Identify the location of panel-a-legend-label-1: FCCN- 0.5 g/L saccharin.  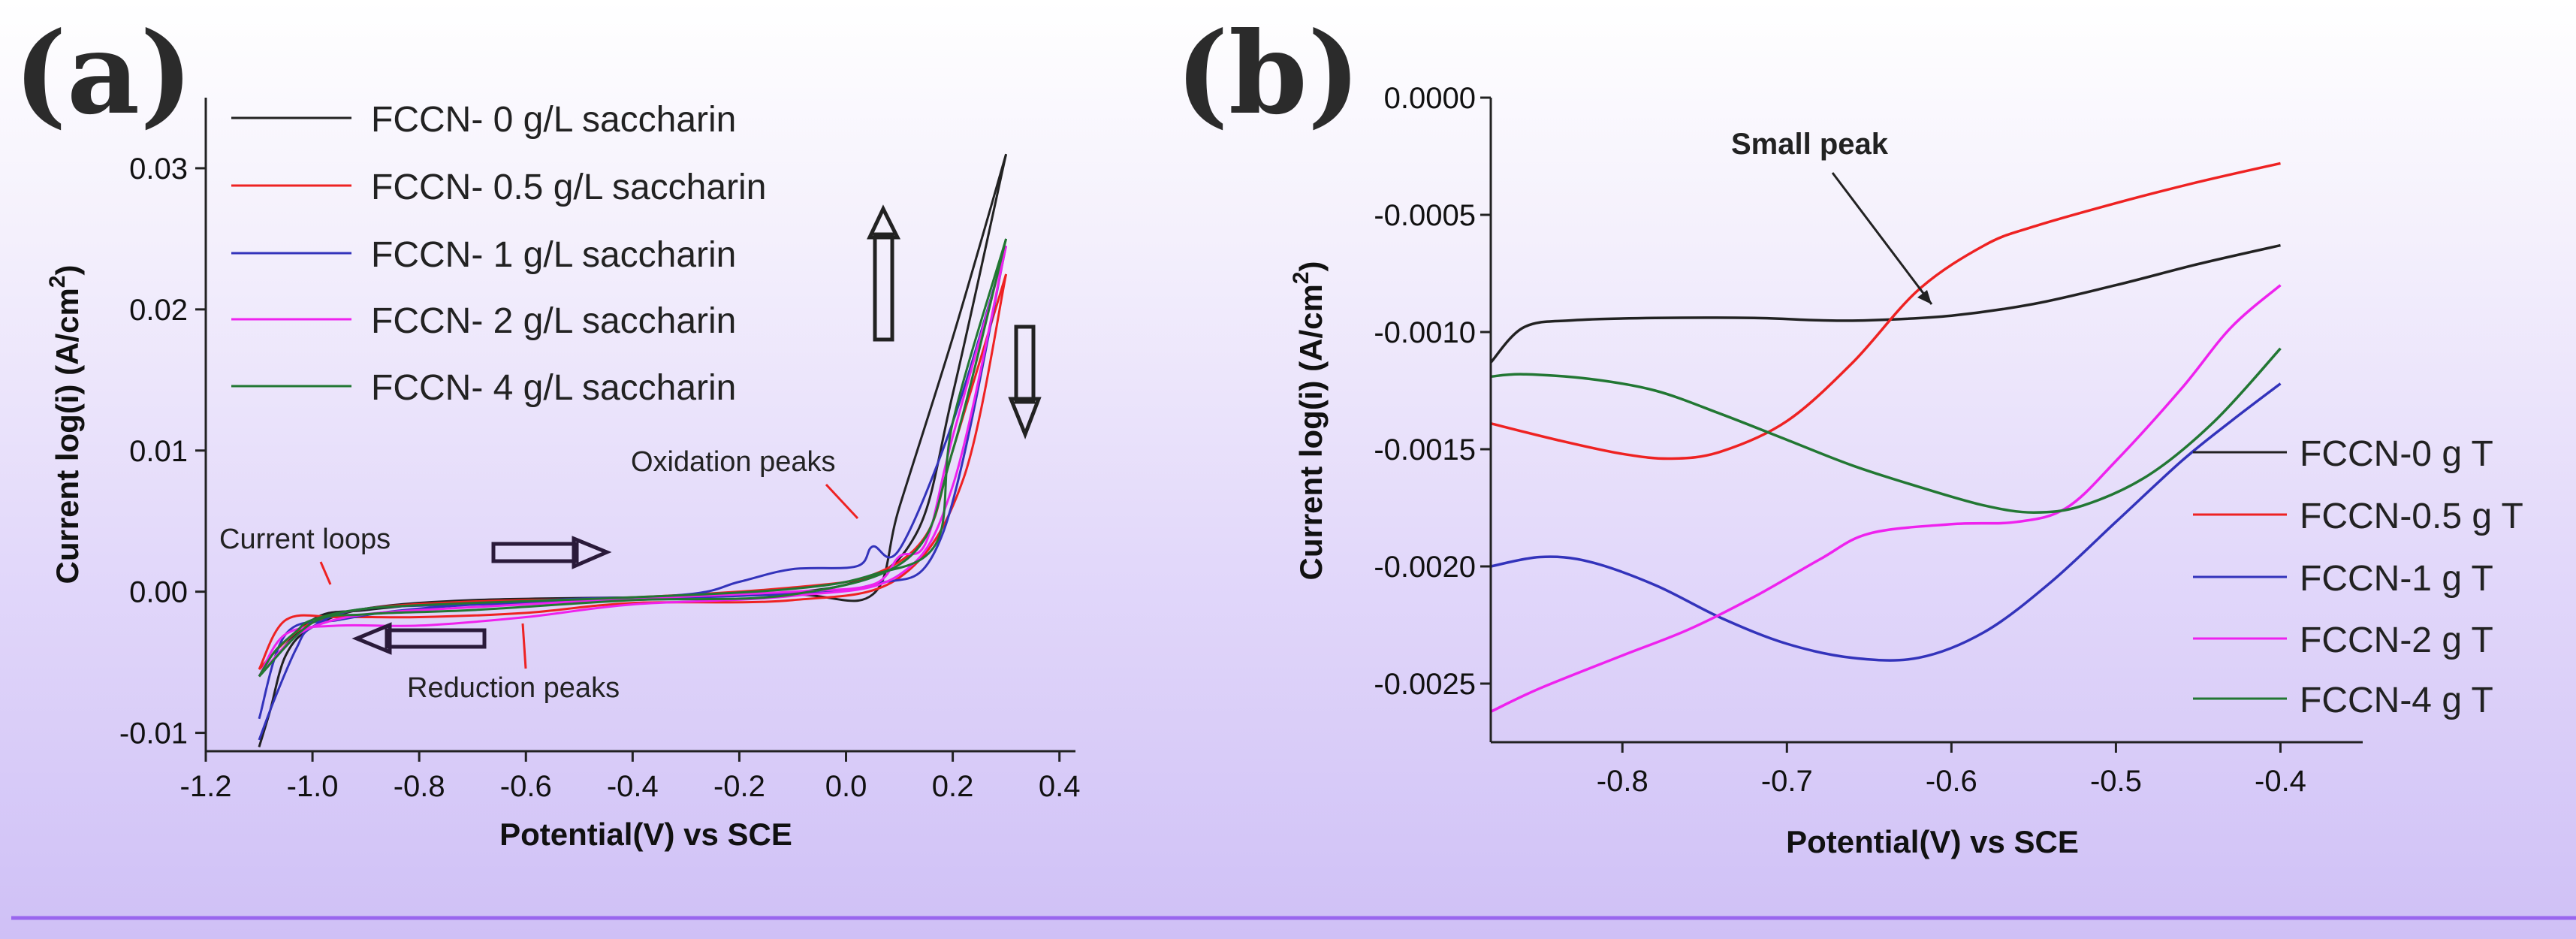
(569, 187).